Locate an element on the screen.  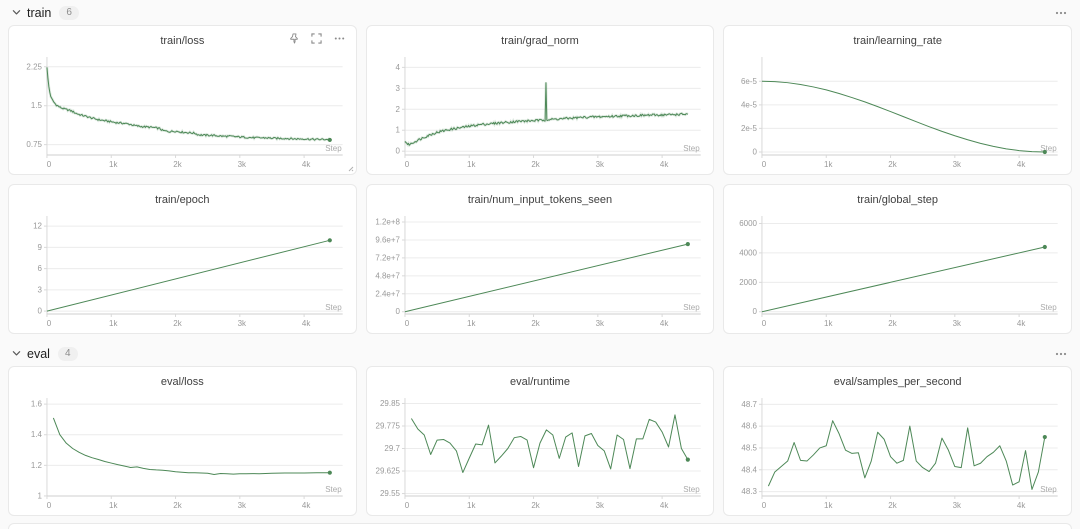
fullscreen-chart-button is located at coordinates (316, 38).